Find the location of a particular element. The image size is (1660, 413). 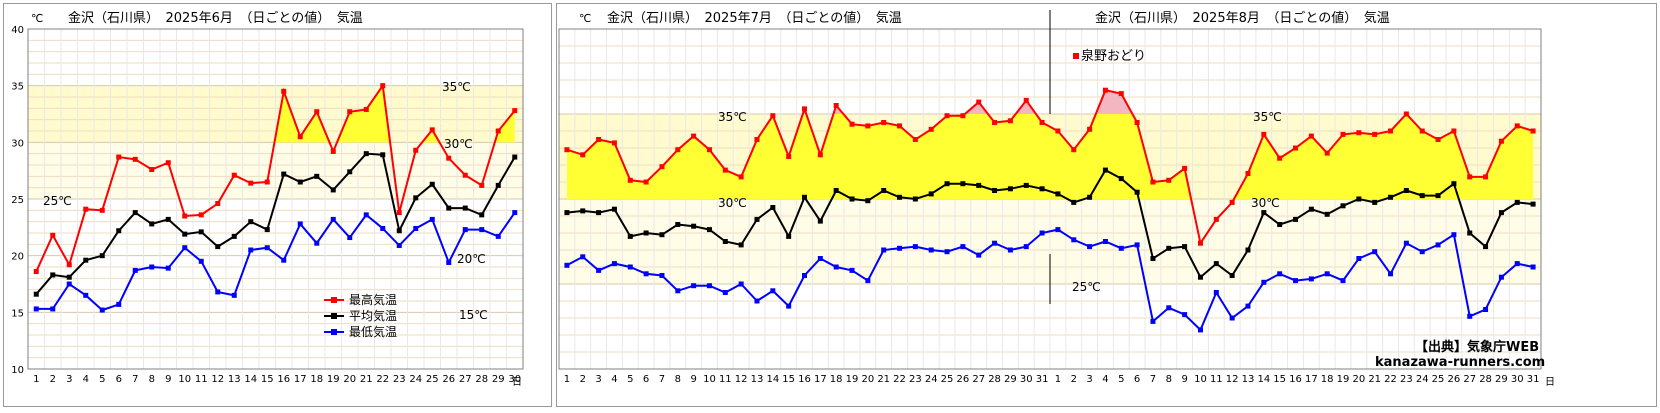

x-tick-label: 6 is located at coordinates (119, 379).